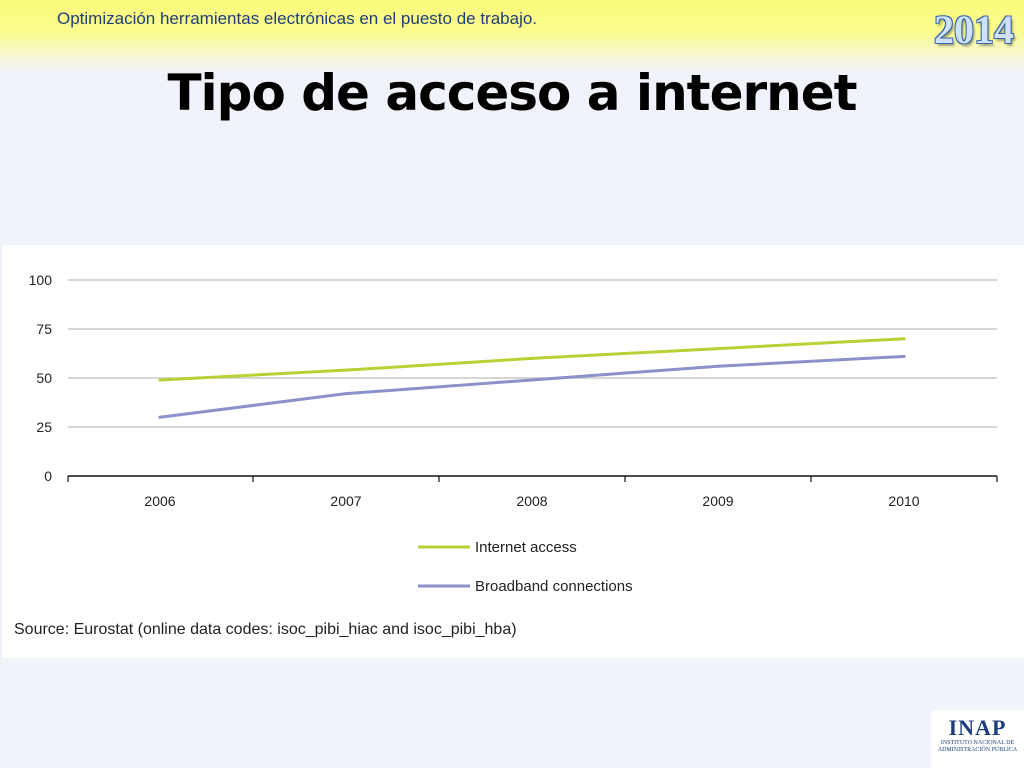  I want to click on logo-line-1: INSTITUTO NACIONAL DE, so click(977, 743).